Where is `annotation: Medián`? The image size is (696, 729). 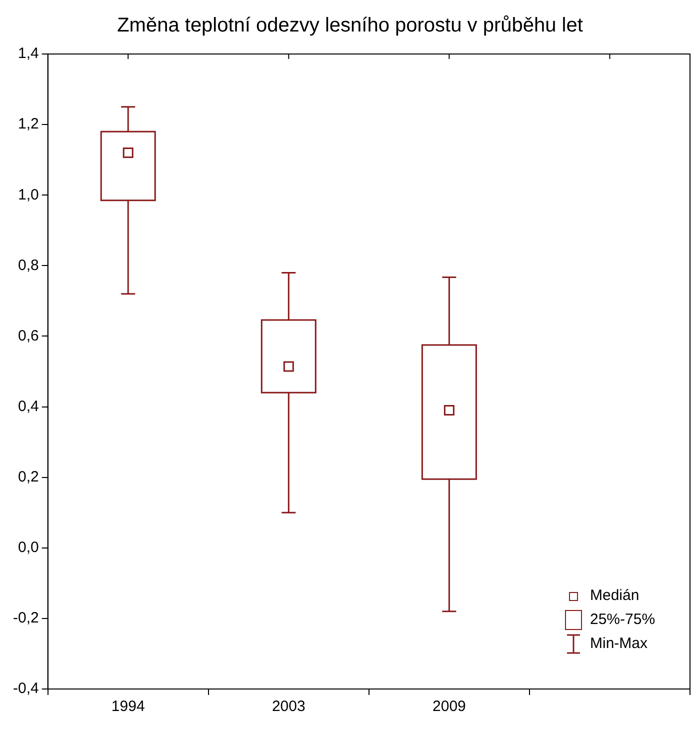
annotation: Medián is located at coordinates (615, 596).